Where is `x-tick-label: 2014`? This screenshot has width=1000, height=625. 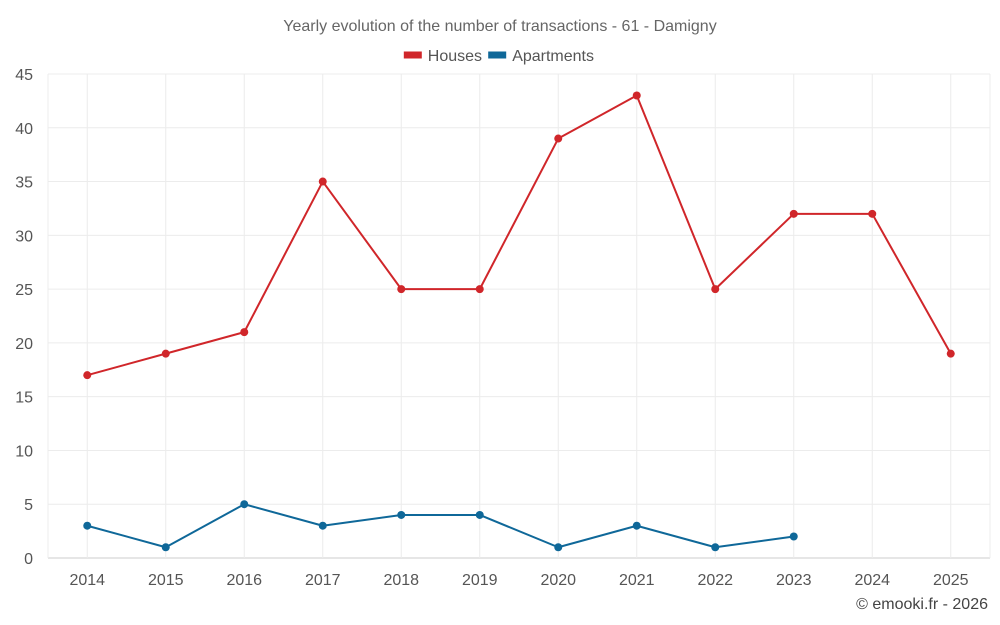 x-tick-label: 2014 is located at coordinates (87, 580).